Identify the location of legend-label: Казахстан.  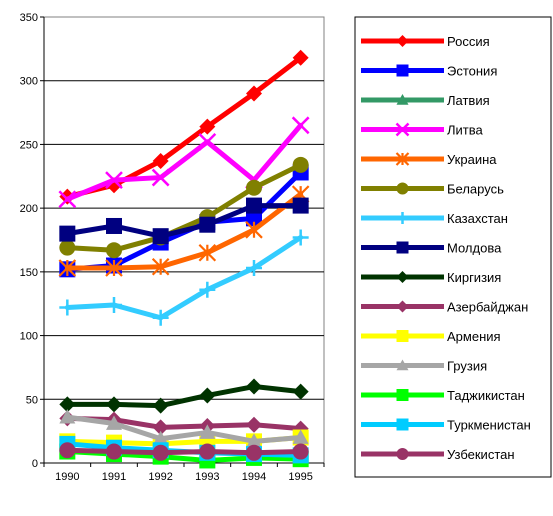
(477, 218).